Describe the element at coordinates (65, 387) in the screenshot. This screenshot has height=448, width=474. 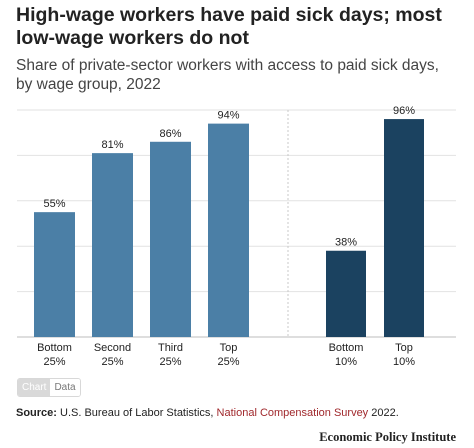
I see `data-tab: Data` at that location.